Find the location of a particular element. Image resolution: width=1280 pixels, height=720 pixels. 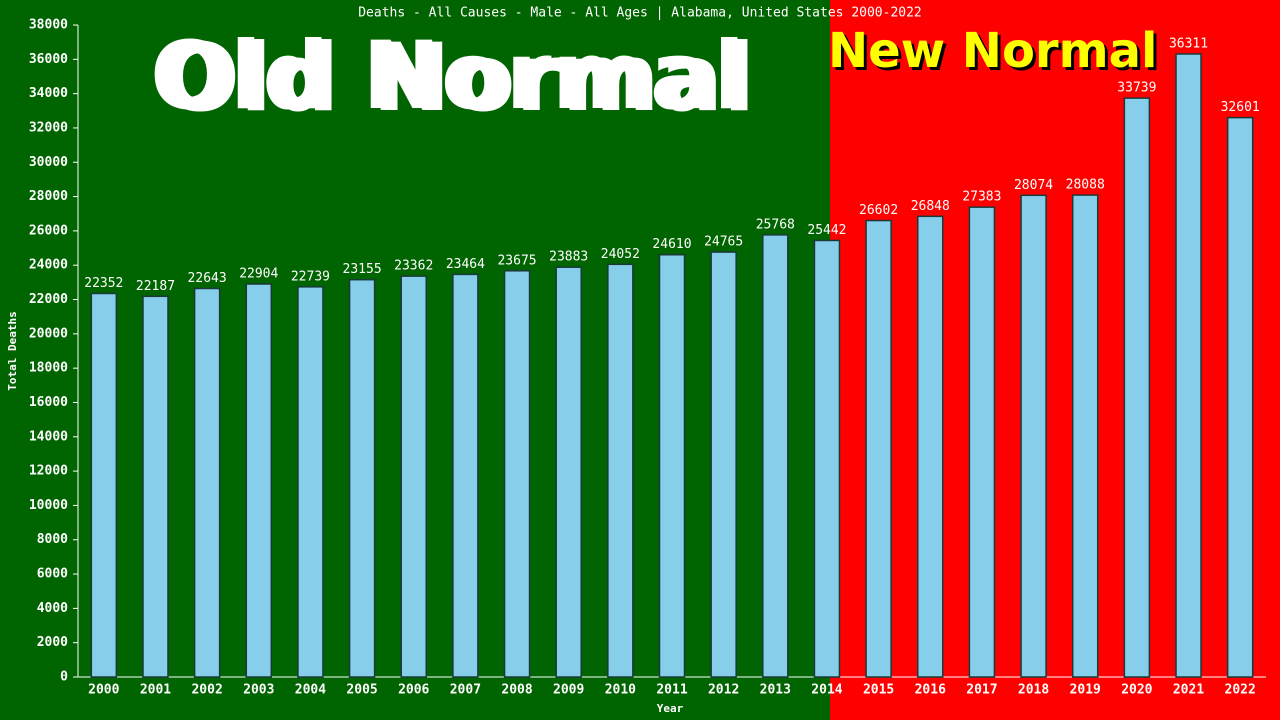

y-tick-label: 26000 is located at coordinates (48, 230).